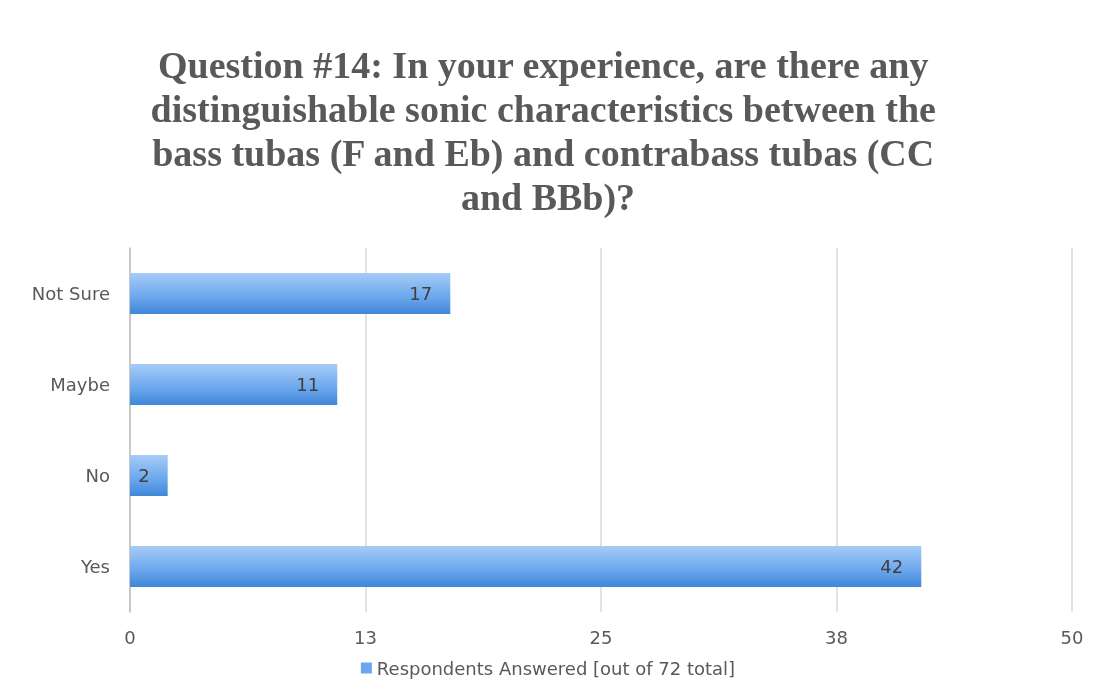 The width and height of the screenshot is (1096, 686). What do you see at coordinates (130, 637) in the screenshot?
I see `x-tick-label: 0` at bounding box center [130, 637].